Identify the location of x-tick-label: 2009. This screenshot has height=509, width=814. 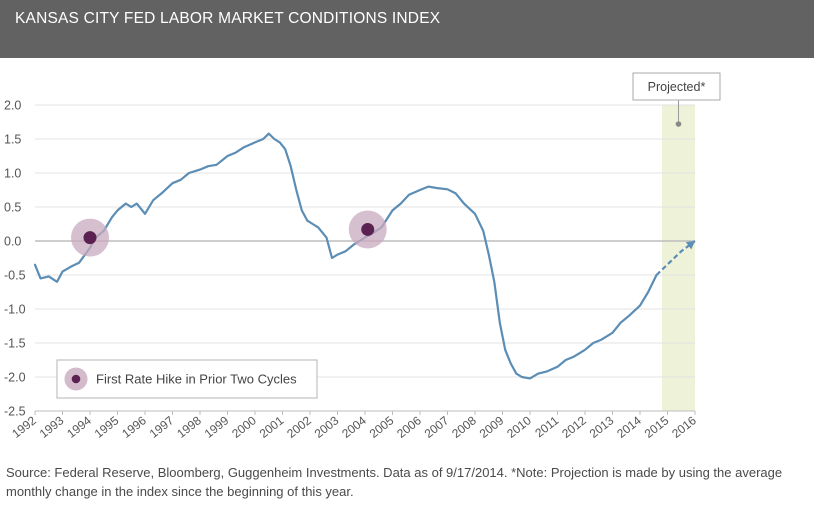
(492, 427).